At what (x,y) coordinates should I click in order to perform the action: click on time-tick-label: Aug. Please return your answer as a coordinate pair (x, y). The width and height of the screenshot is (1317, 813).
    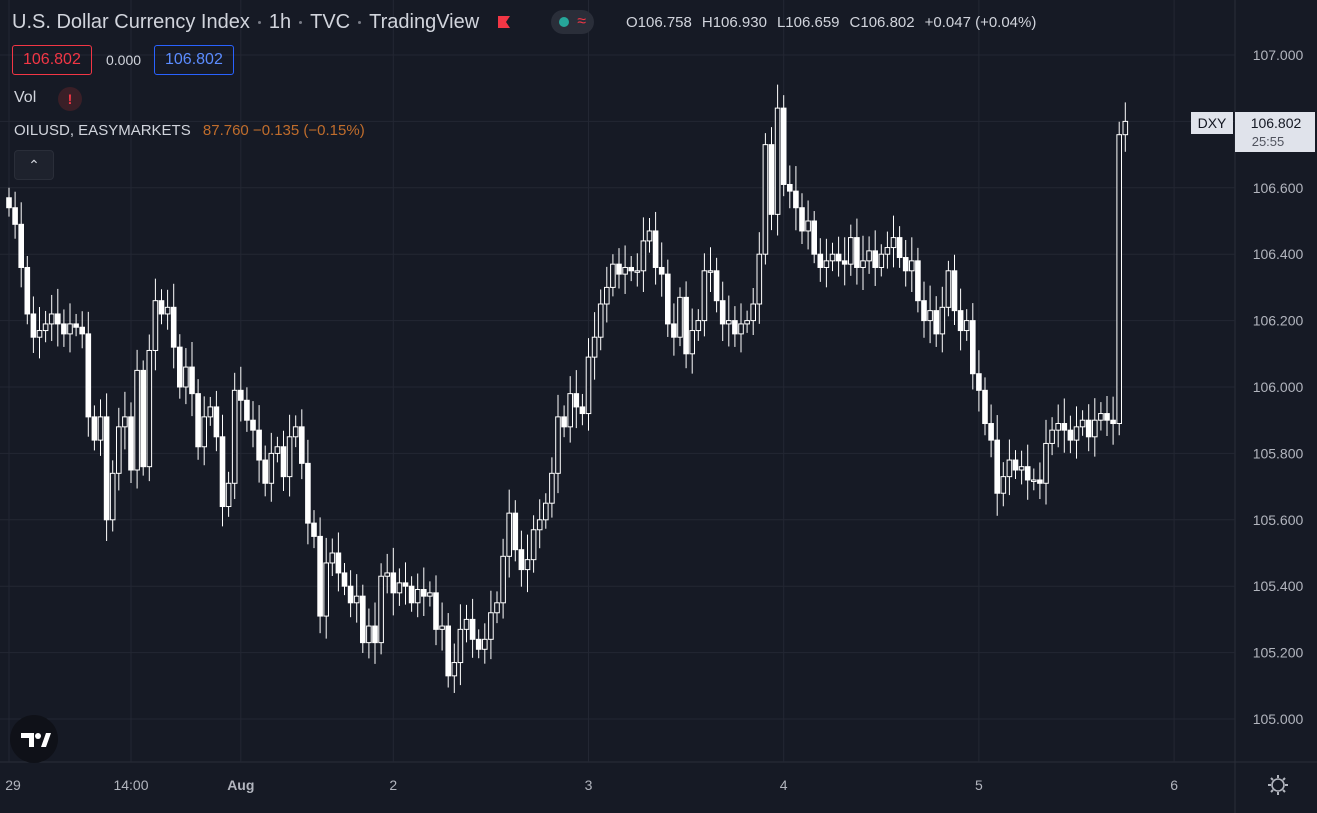
    Looking at the image, I should click on (240, 785).